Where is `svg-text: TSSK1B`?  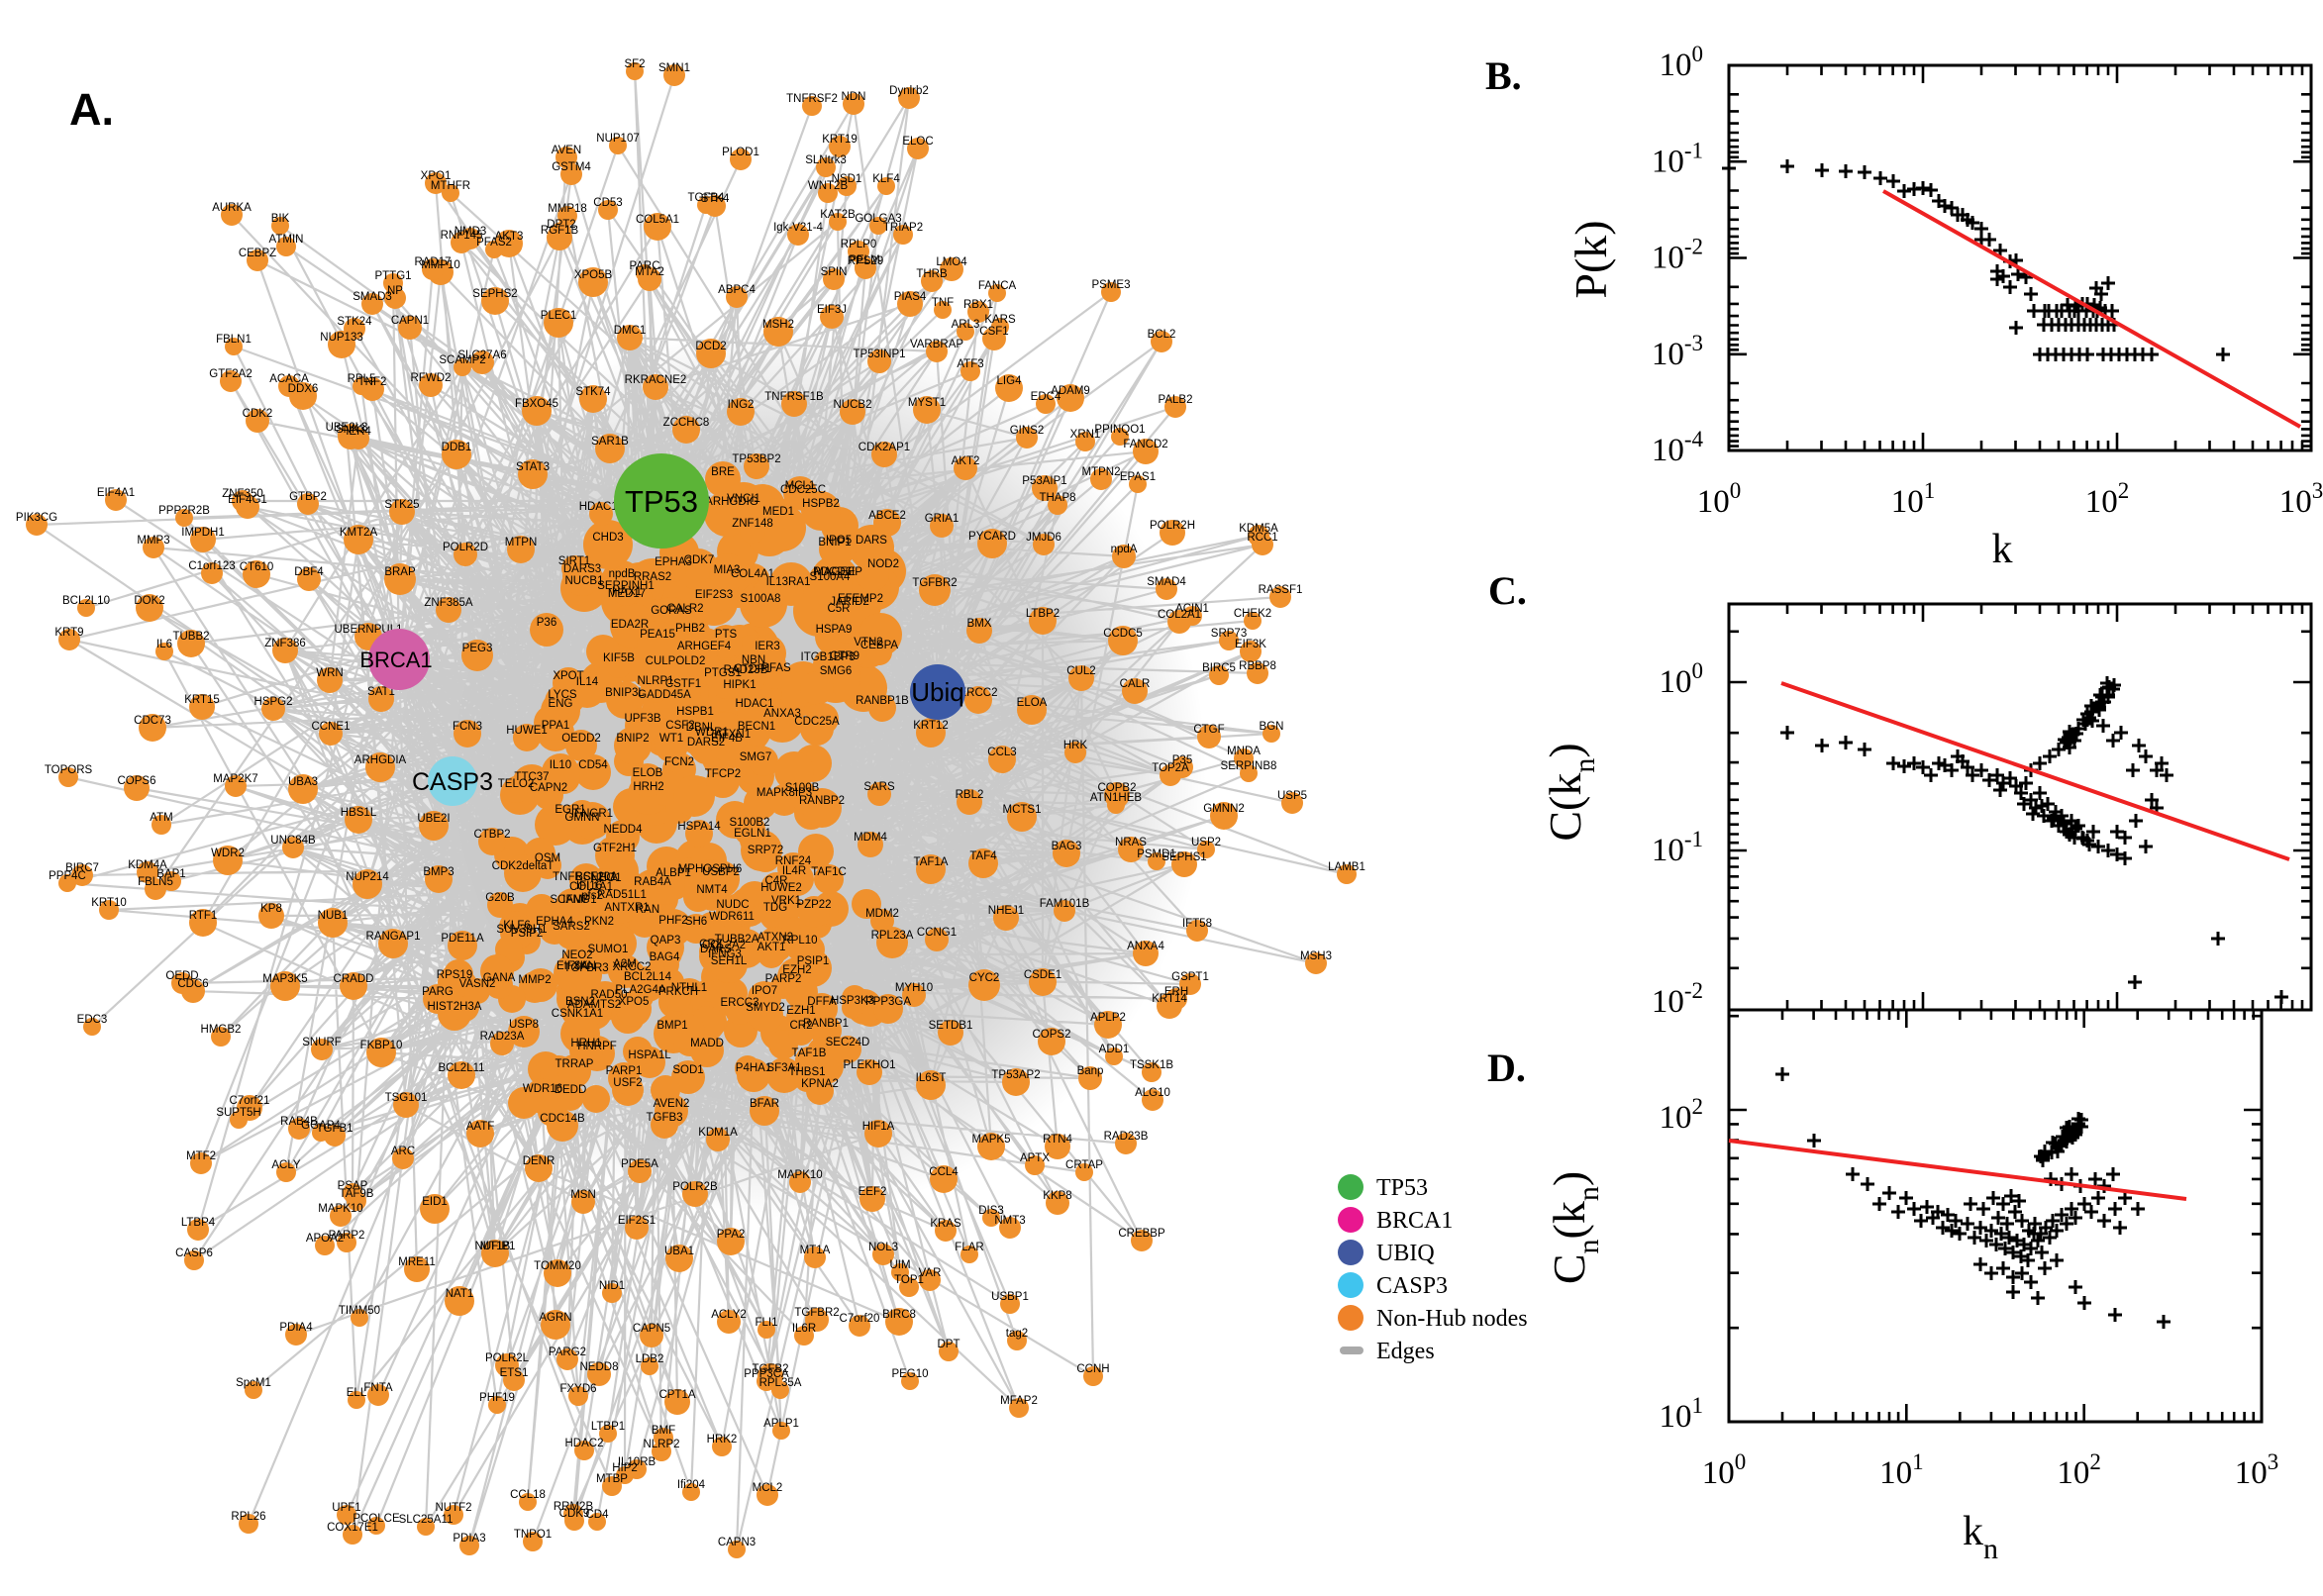
svg-text: TSSK1B is located at coordinates (1151, 1065).